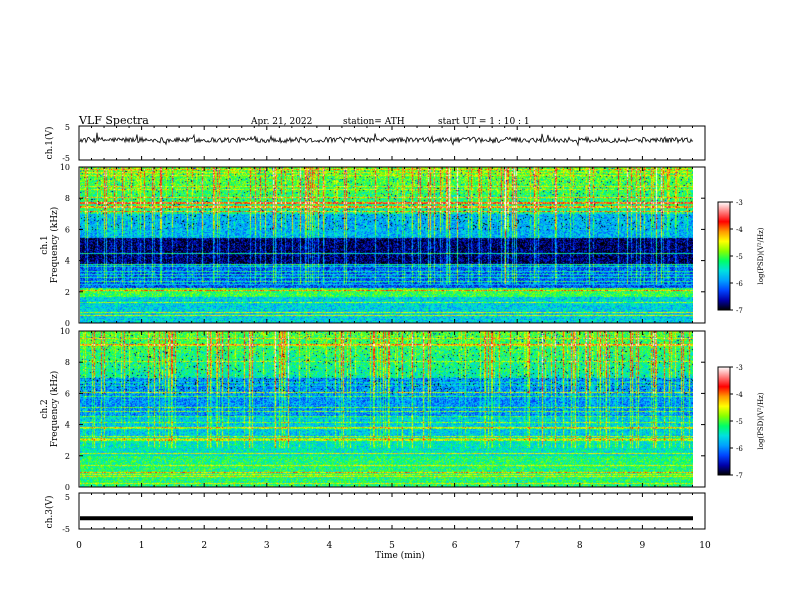  I want to click on ch2-colorbar-tick-label: -6, so click(739, 449).